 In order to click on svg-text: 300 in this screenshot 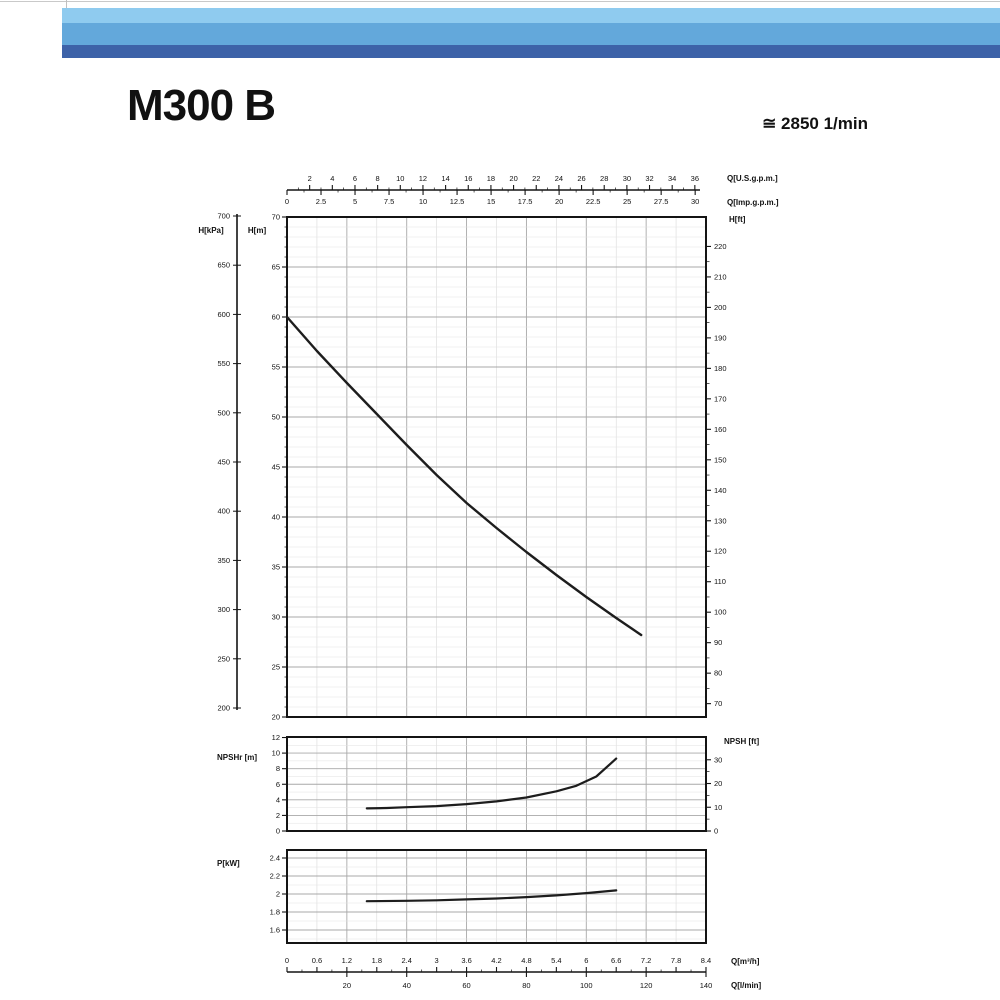, I will do `click(223, 609)`.